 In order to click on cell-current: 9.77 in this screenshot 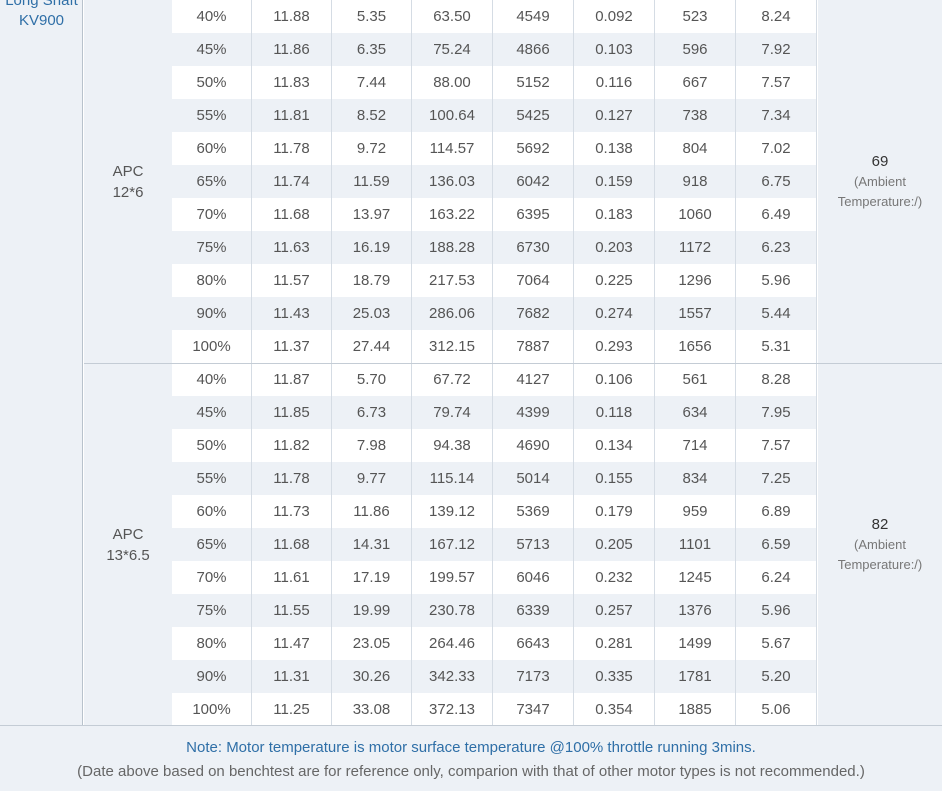, I will do `click(372, 478)`.